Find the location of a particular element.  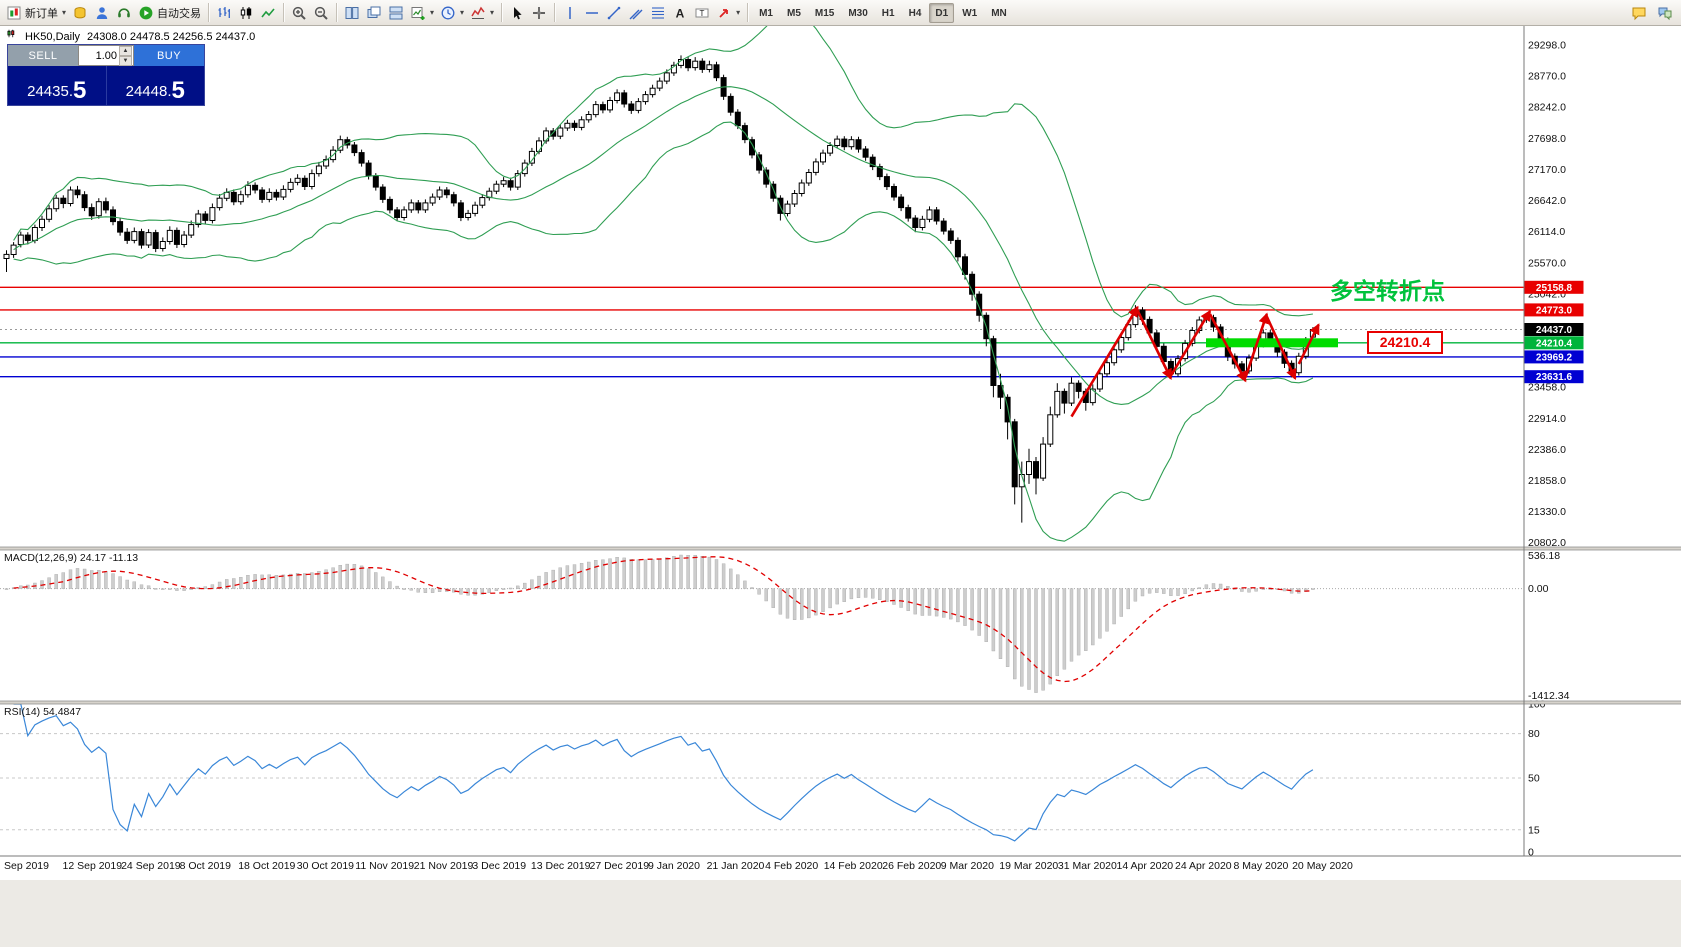

horizontal-line-button is located at coordinates (592, 13).